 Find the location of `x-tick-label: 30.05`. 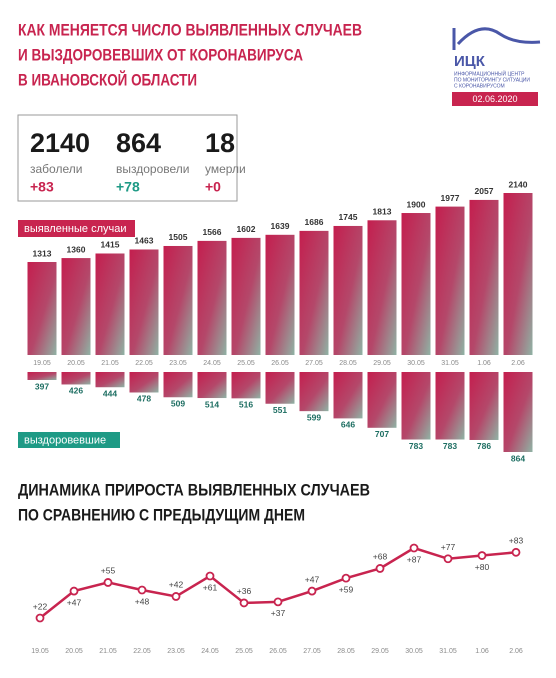

x-tick-label: 30.05 is located at coordinates (414, 651).